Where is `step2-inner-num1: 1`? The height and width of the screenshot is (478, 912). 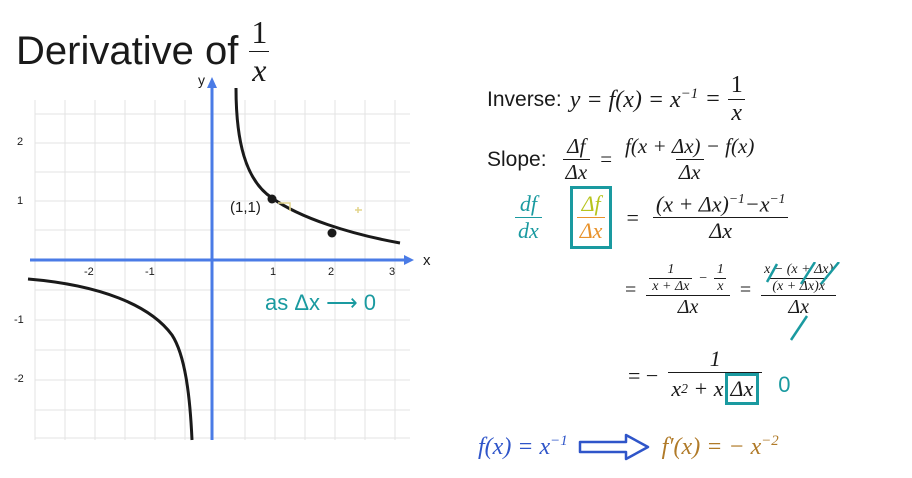
step2-inner-num1: 1 is located at coordinates (671, 269).